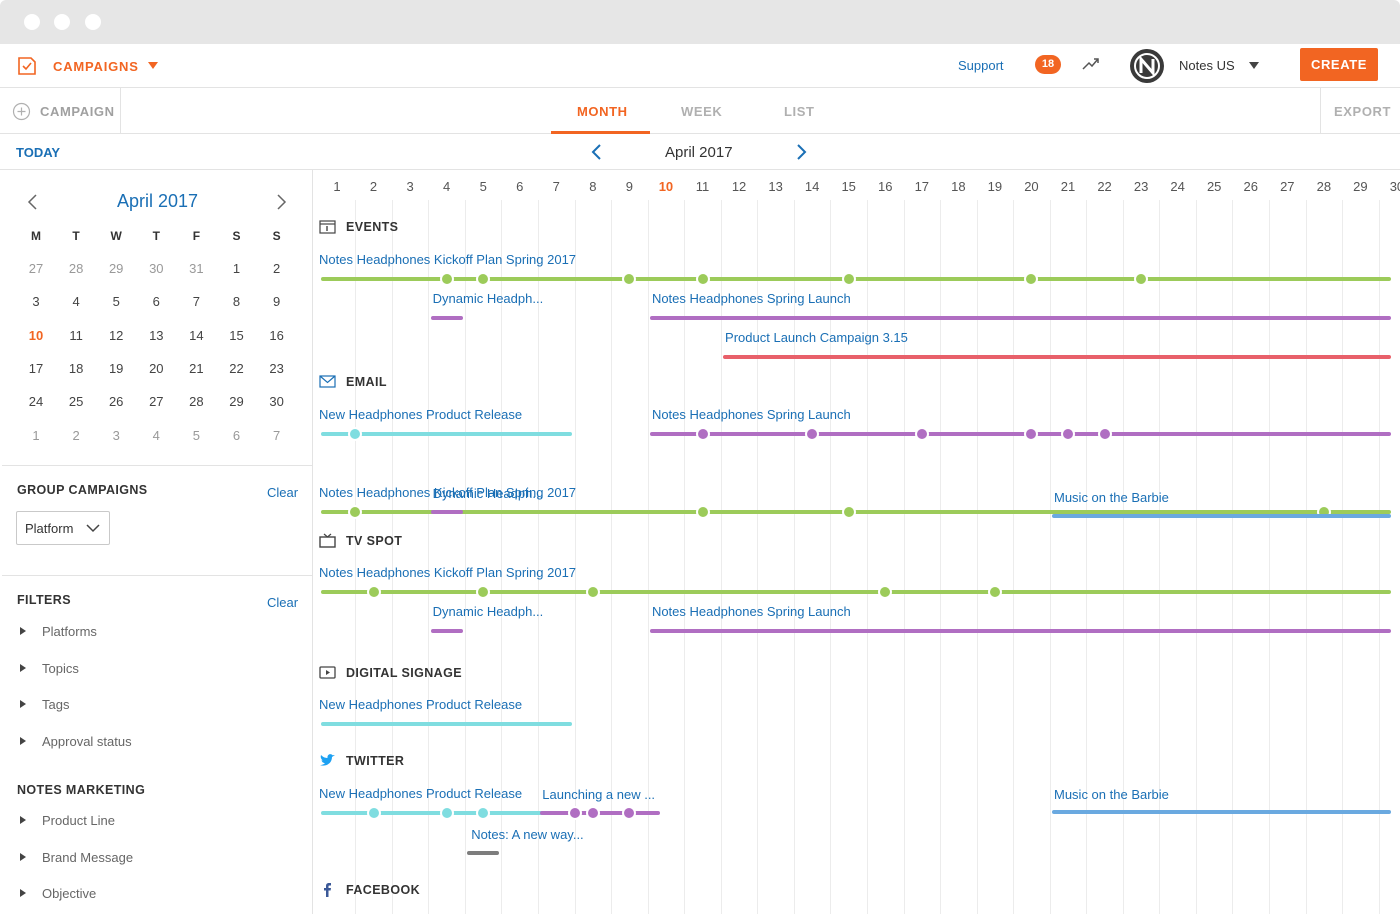  Describe the element at coordinates (116, 335) in the screenshot. I see `mini-calendar-day: 12` at that location.